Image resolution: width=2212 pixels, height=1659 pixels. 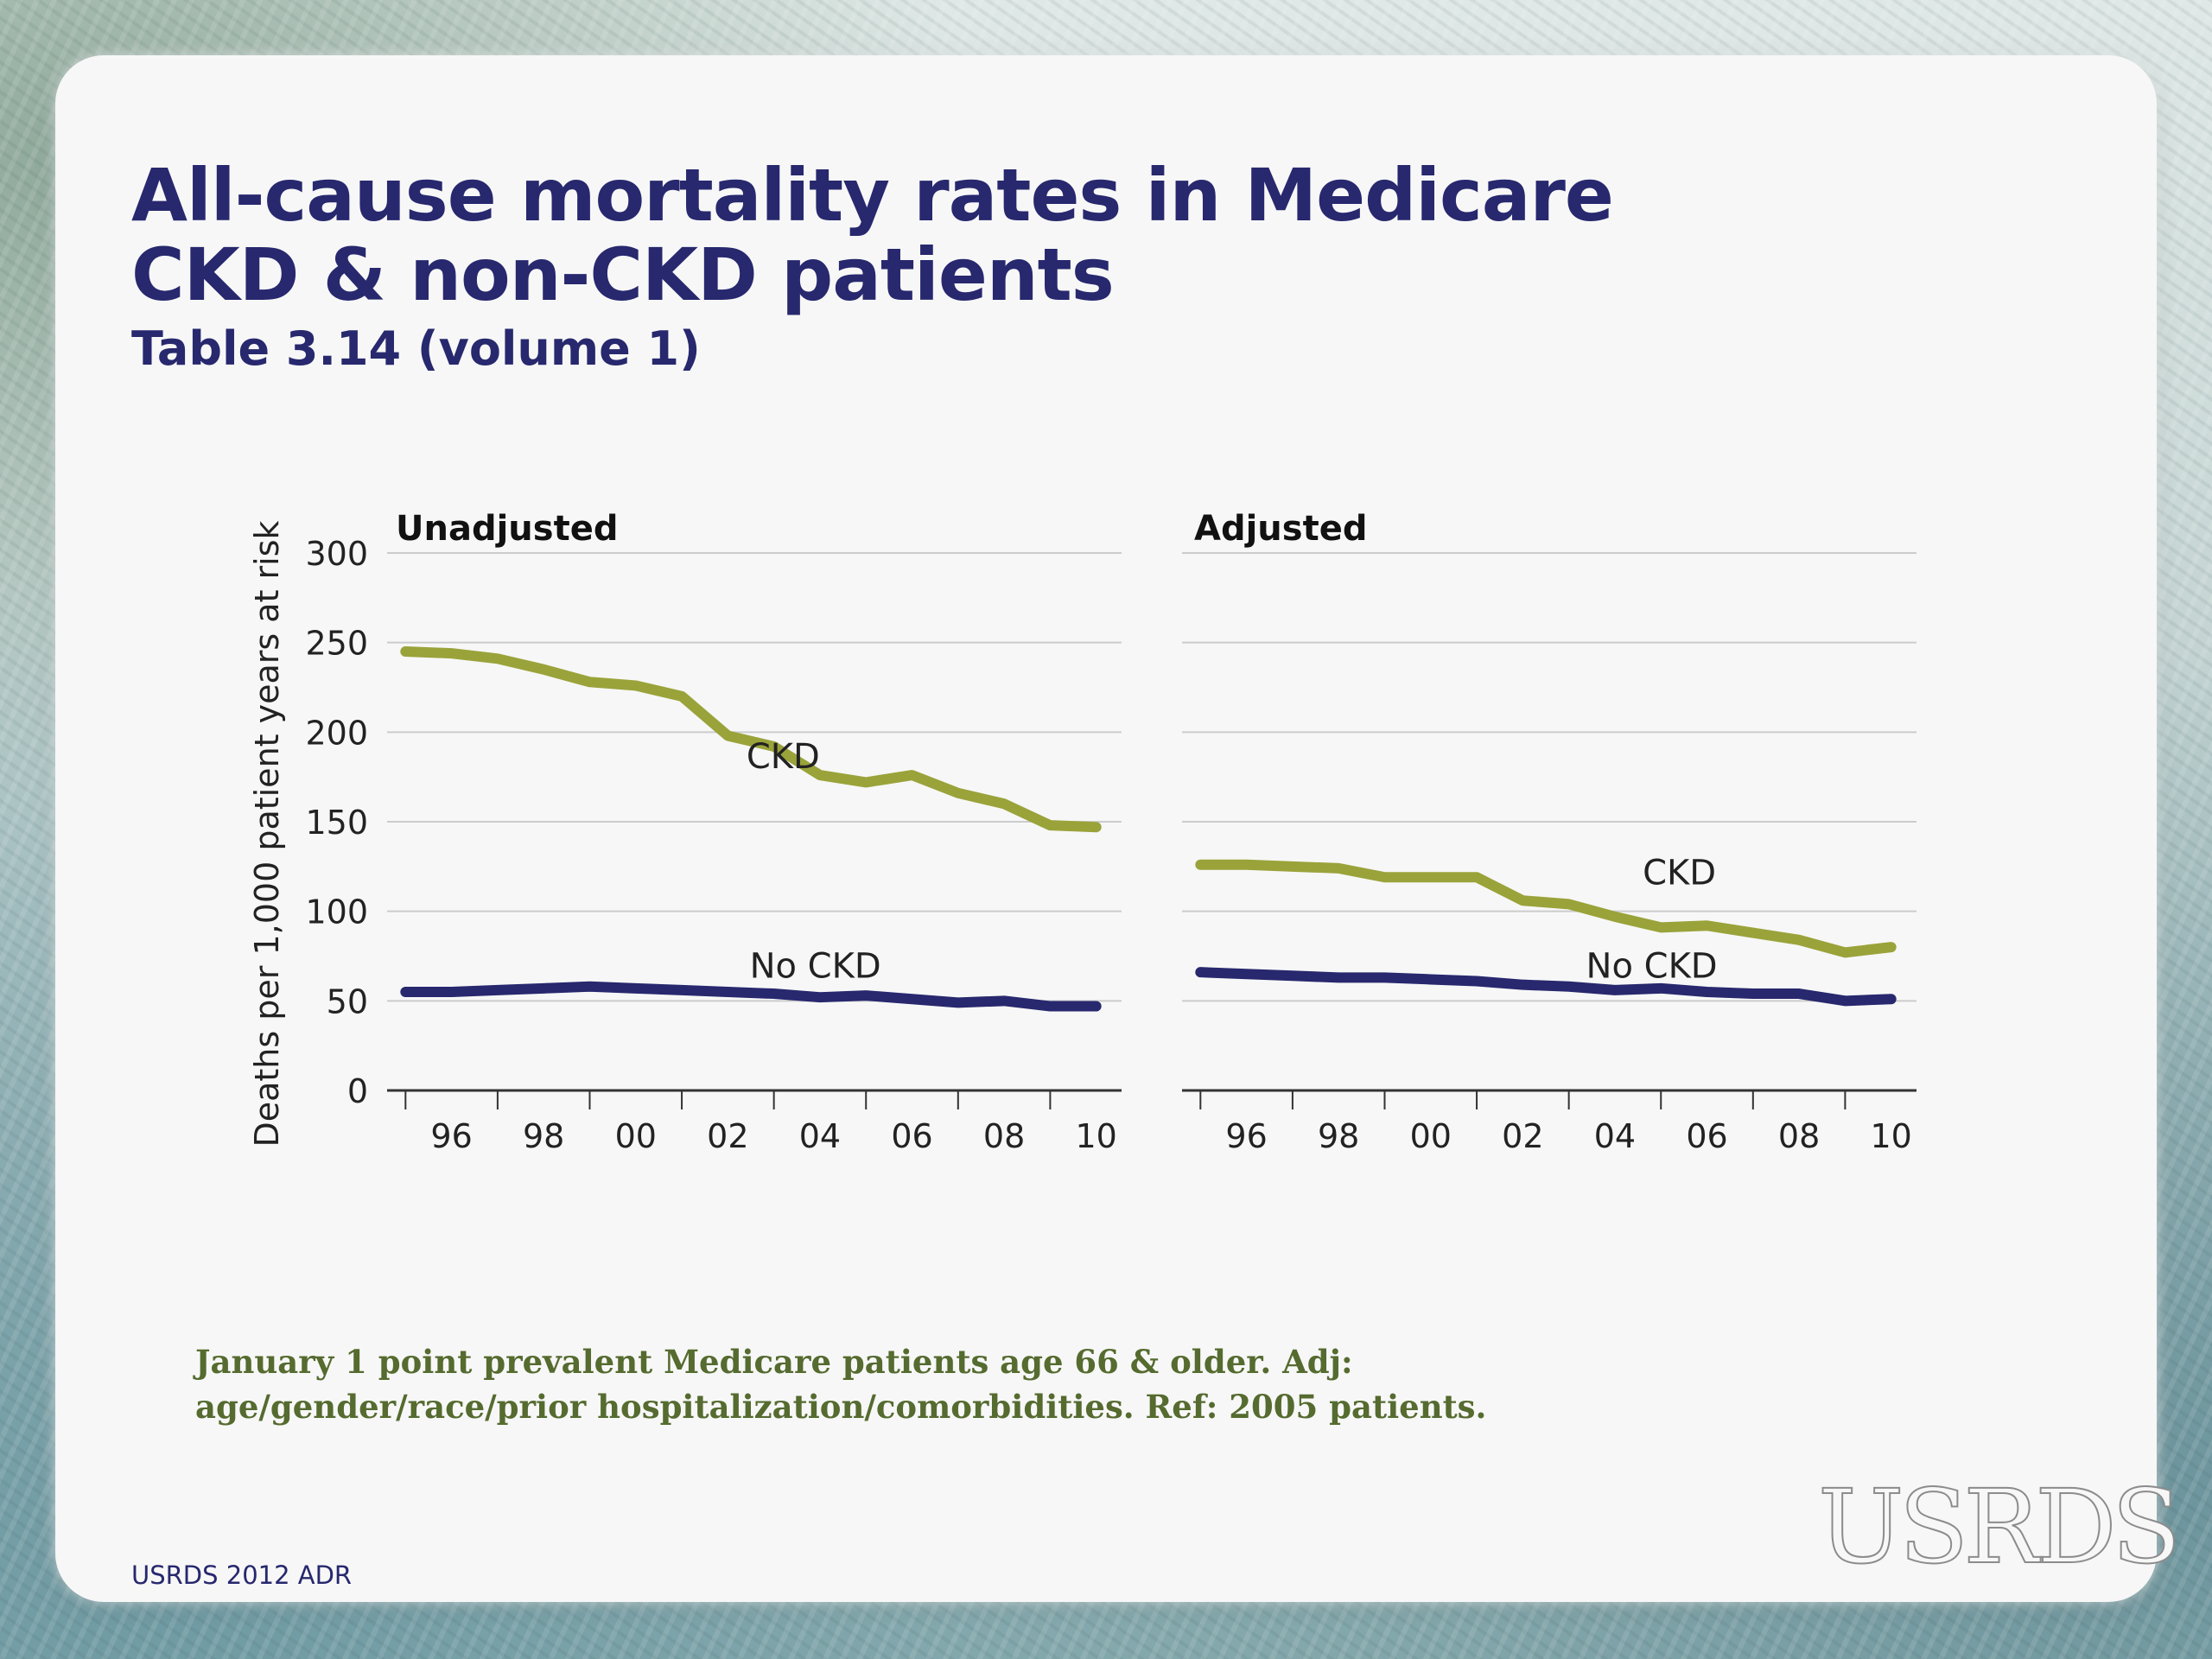 I want to click on panel-1-x-tick-label: 10, so click(x=1096, y=1136).